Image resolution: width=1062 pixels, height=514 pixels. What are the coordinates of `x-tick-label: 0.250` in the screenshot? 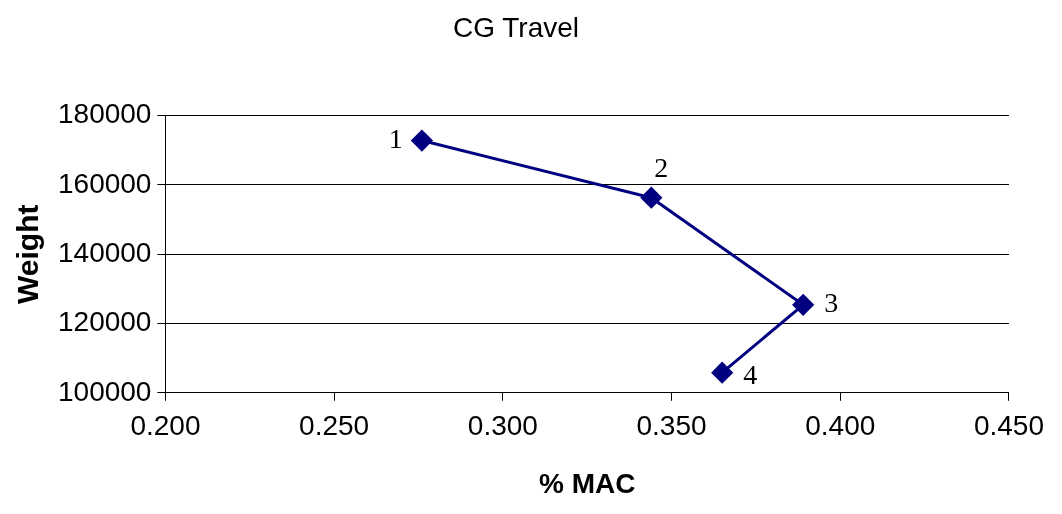 It's located at (334, 426).